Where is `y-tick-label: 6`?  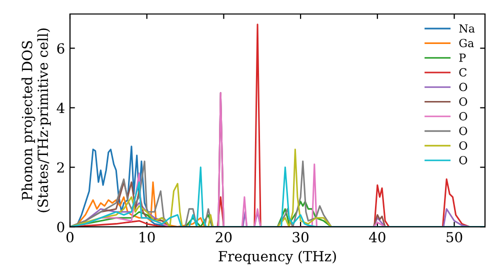 y-tick-label: 6 is located at coordinates (60, 48).